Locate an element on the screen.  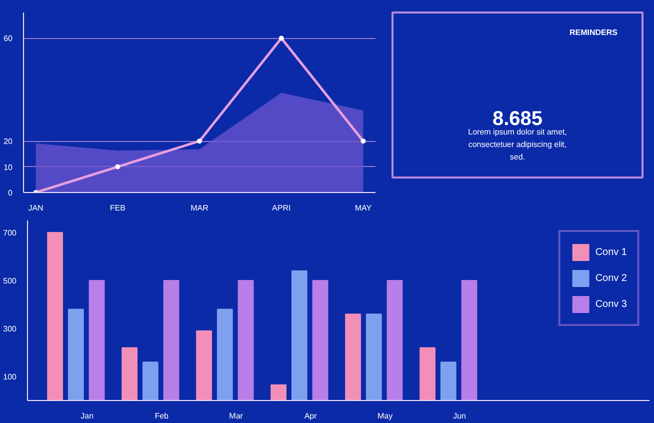
y-tick-label: 20 is located at coordinates (9, 141).